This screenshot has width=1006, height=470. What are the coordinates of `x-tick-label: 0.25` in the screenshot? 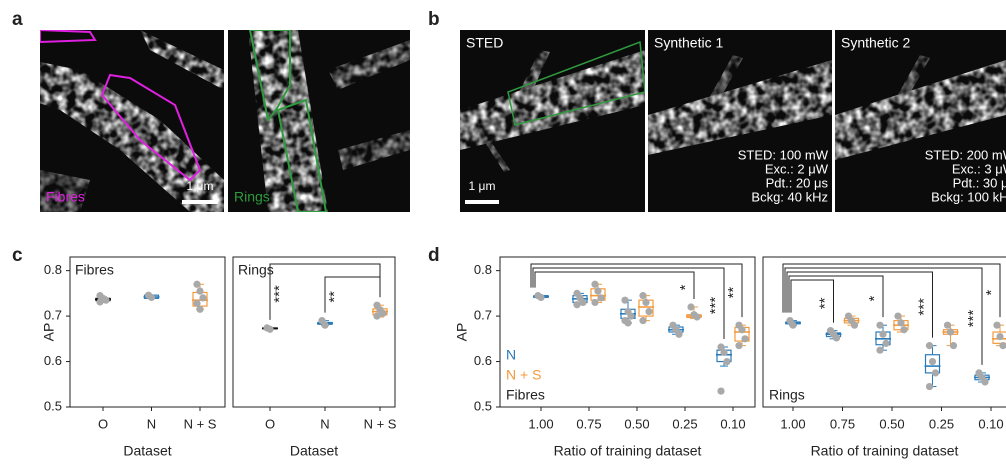 It's located at (941, 423).